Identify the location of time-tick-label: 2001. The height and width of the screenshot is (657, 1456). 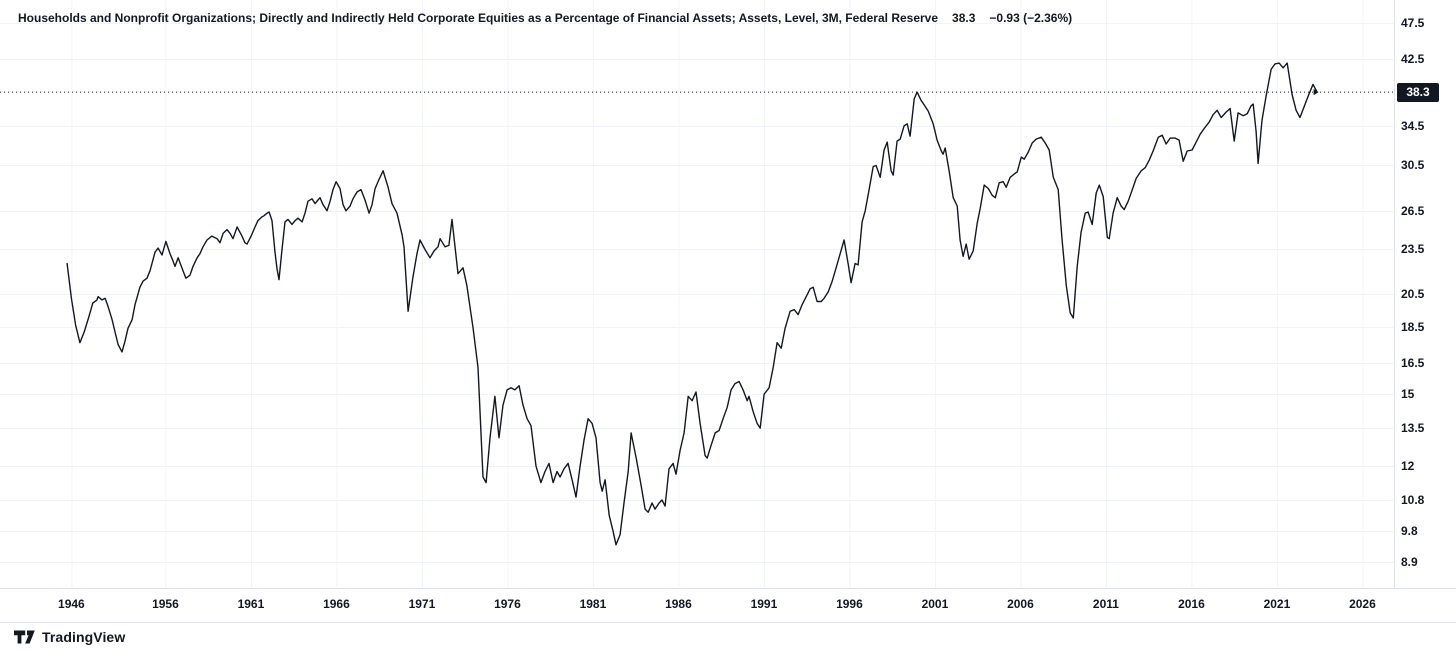
(935, 604).